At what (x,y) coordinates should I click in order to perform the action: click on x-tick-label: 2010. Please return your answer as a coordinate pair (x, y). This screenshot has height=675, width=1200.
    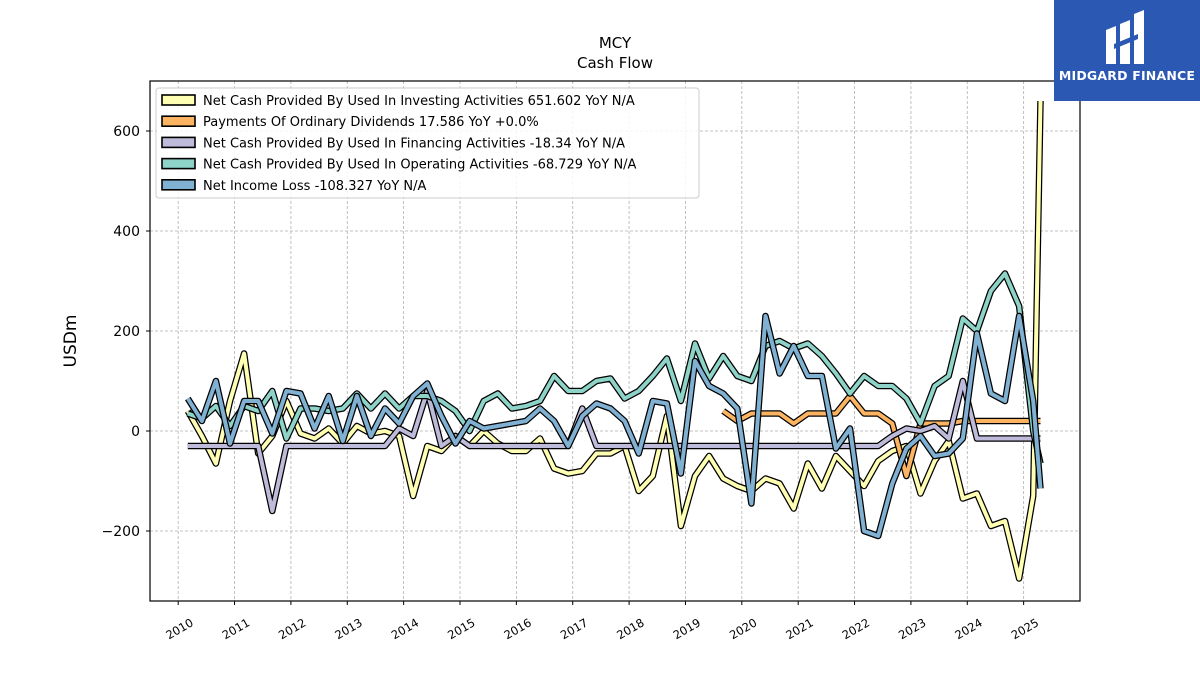
    Looking at the image, I should click on (179, 628).